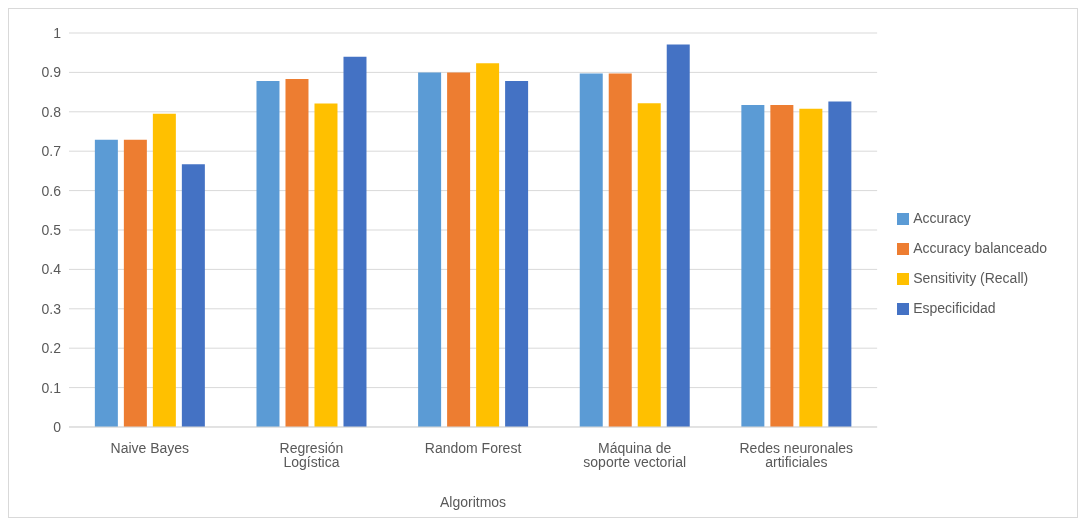  Describe the element at coordinates (971, 278) in the screenshot. I see `legend-label: Sensitivity (Recall)` at that location.